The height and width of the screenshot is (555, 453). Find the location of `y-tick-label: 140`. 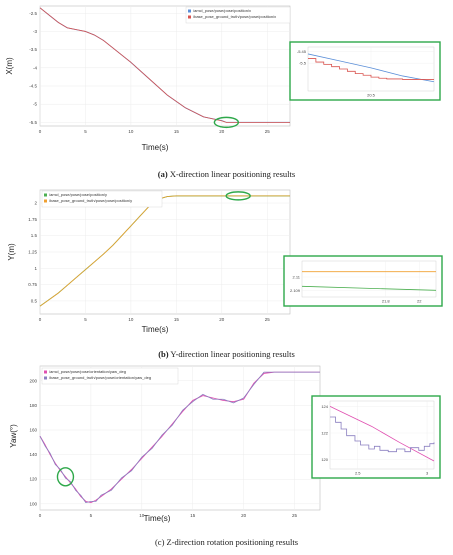

y-tick-label: 140 is located at coordinates (33, 454).